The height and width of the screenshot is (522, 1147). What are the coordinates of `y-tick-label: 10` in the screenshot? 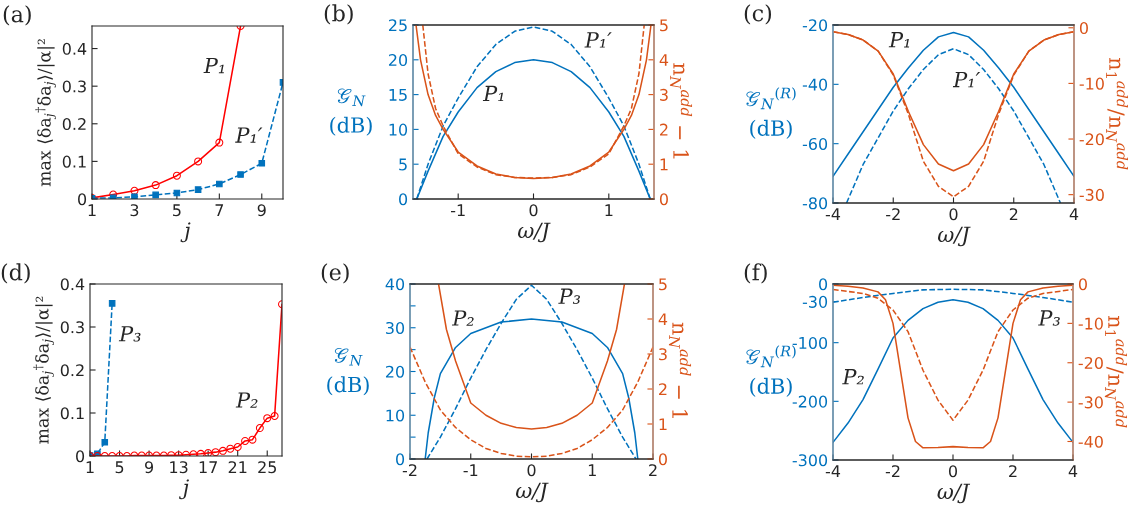 It's located at (398, 129).